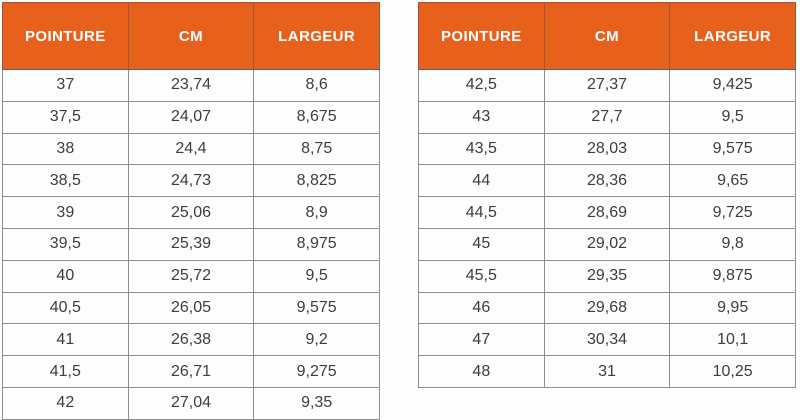 This screenshot has width=800, height=420. I want to click on table-row: 38 24,4 8,75, so click(191, 149).